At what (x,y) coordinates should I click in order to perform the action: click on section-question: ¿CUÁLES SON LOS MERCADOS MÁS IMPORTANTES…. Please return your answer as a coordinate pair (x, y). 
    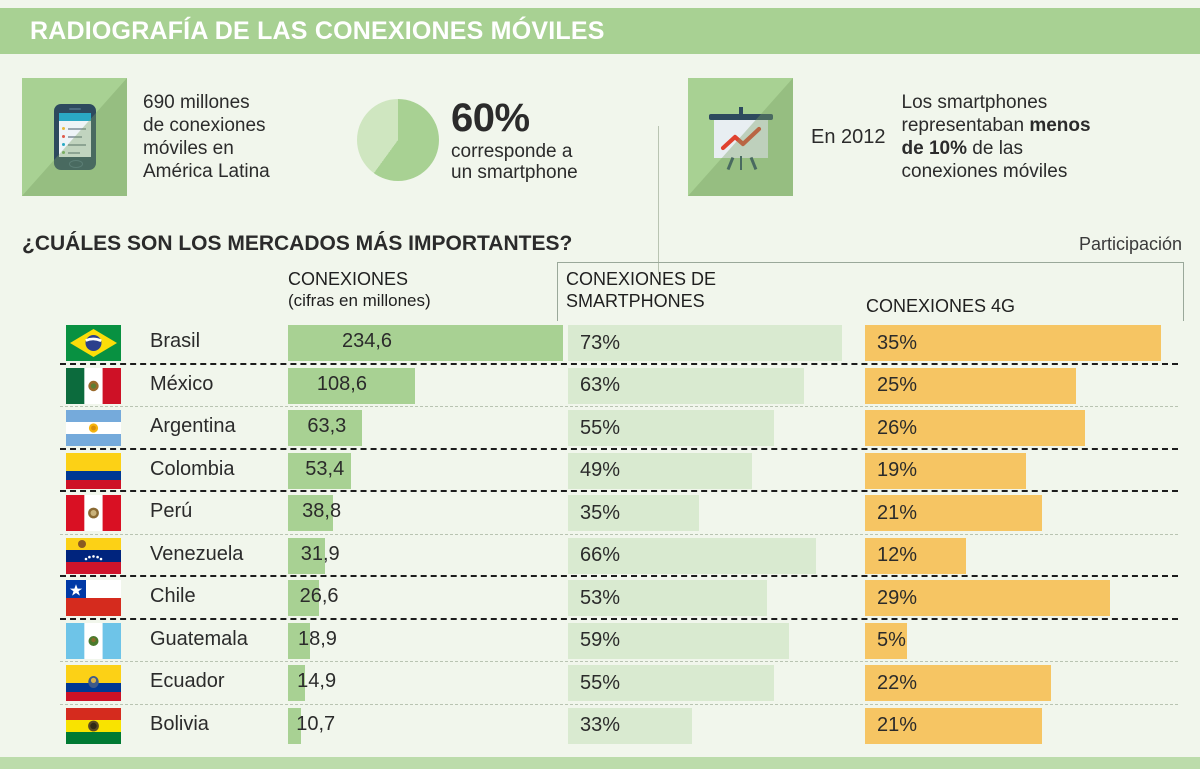
    Looking at the image, I should click on (297, 243).